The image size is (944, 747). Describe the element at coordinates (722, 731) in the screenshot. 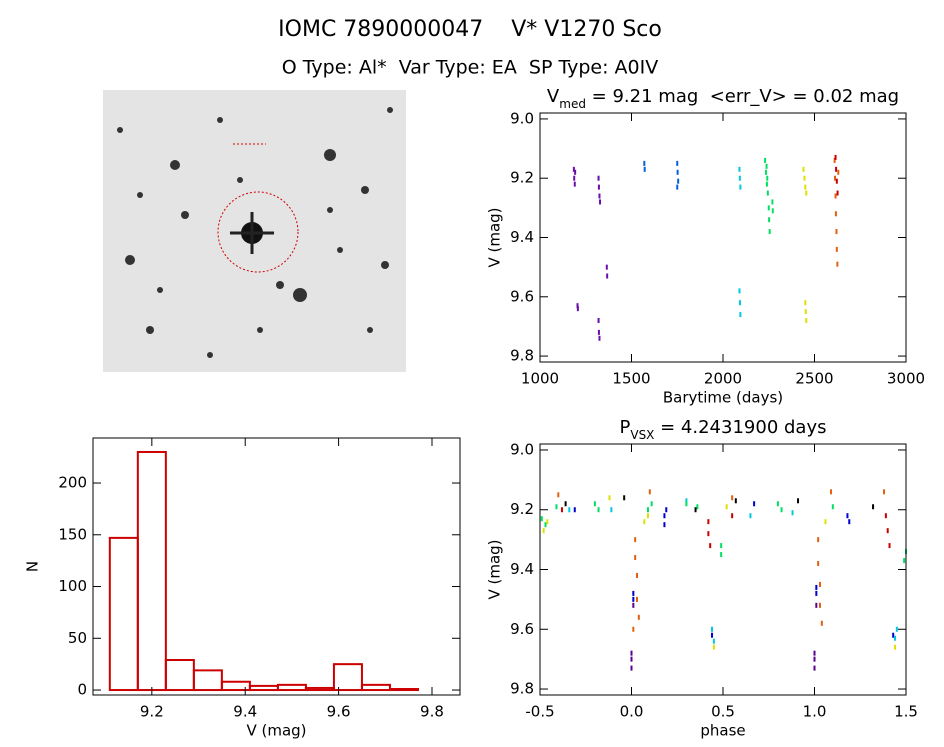

I see `x-axis-label: phase` at that location.